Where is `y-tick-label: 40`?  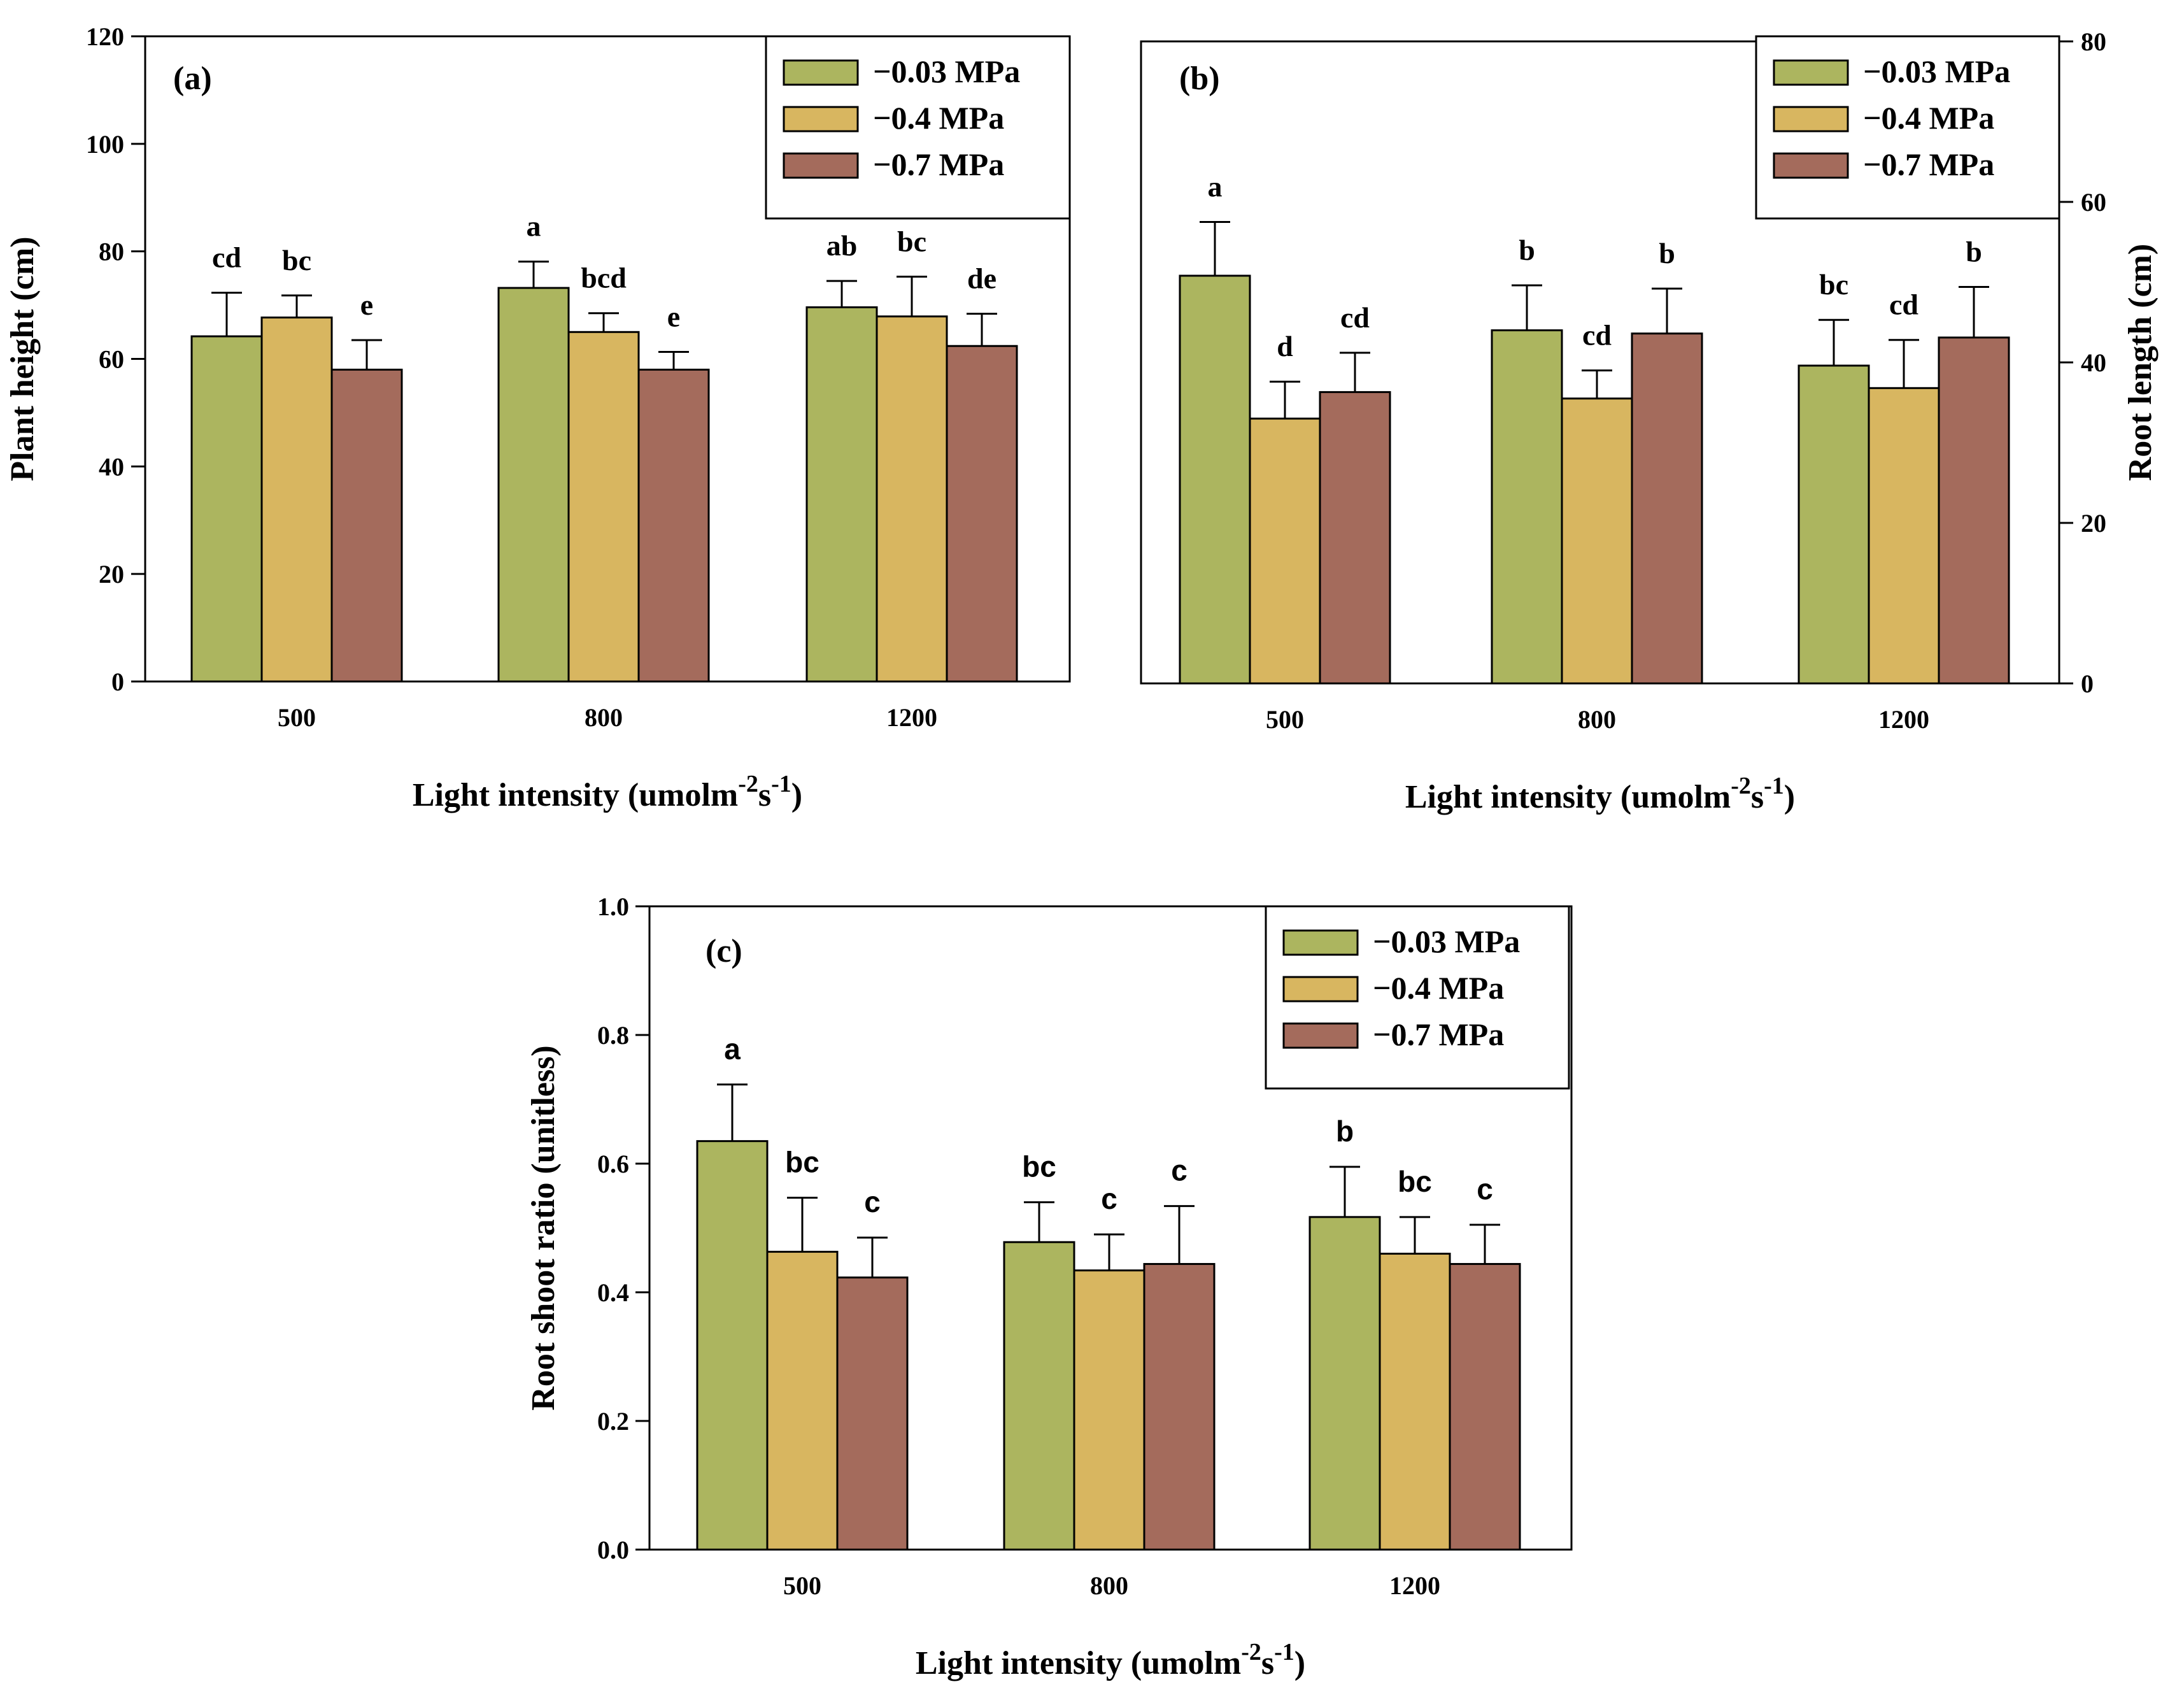 y-tick-label: 40 is located at coordinates (111, 467).